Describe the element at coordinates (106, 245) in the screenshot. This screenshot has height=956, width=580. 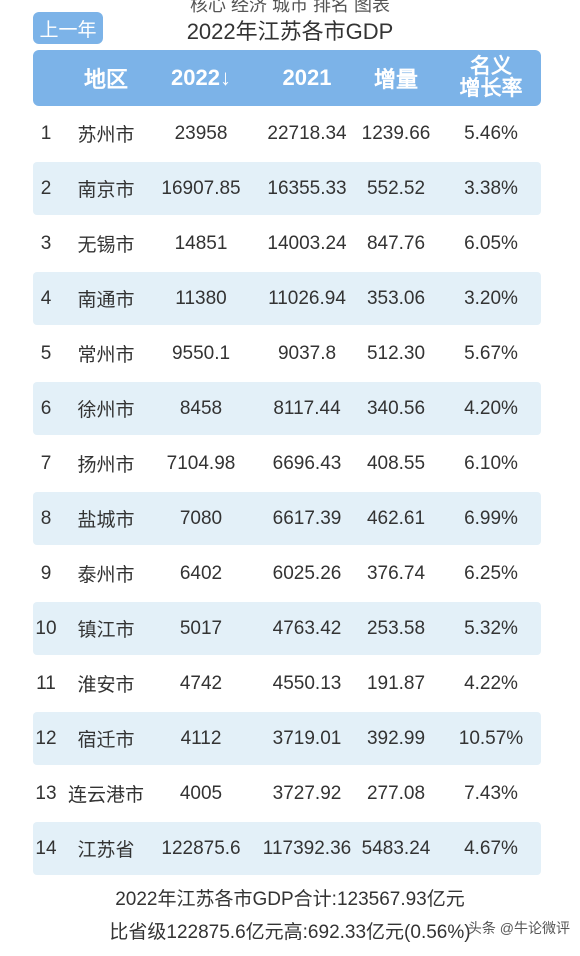
I see `row-region: 无锡市` at that location.